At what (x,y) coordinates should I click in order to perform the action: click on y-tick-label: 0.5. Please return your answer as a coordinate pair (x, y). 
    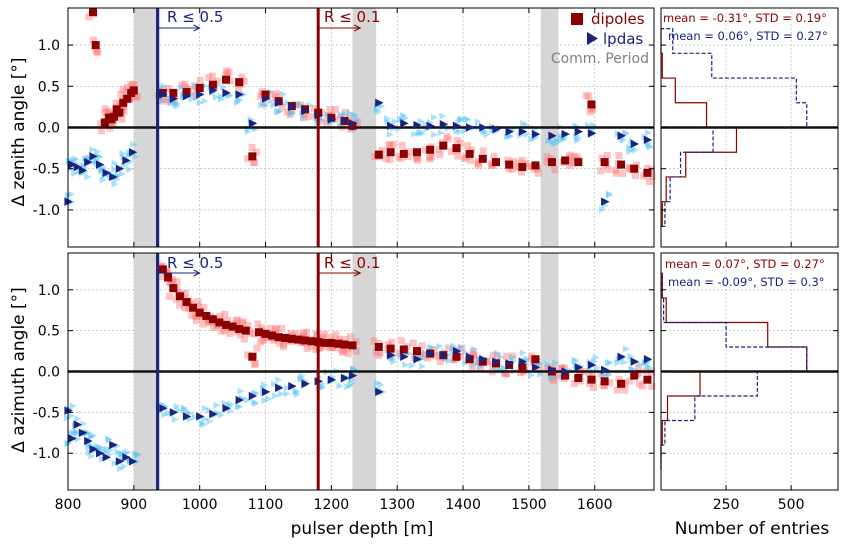
    Looking at the image, I should click on (49, 332).